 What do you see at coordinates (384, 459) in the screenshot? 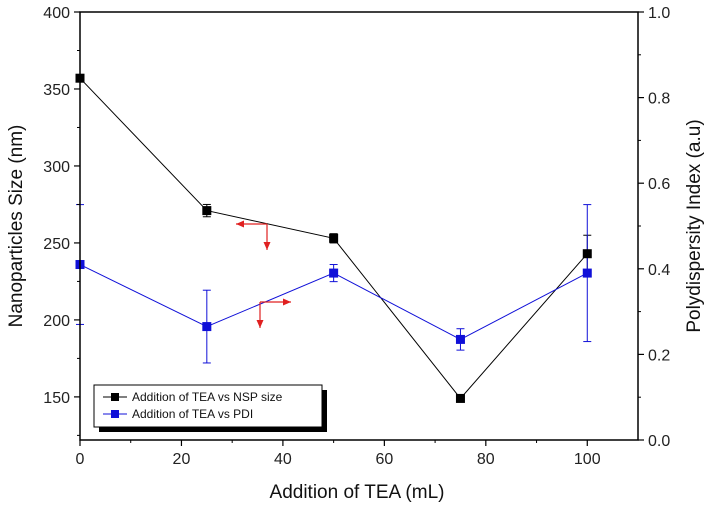
I see `x-tick-label-3: 60` at bounding box center [384, 459].